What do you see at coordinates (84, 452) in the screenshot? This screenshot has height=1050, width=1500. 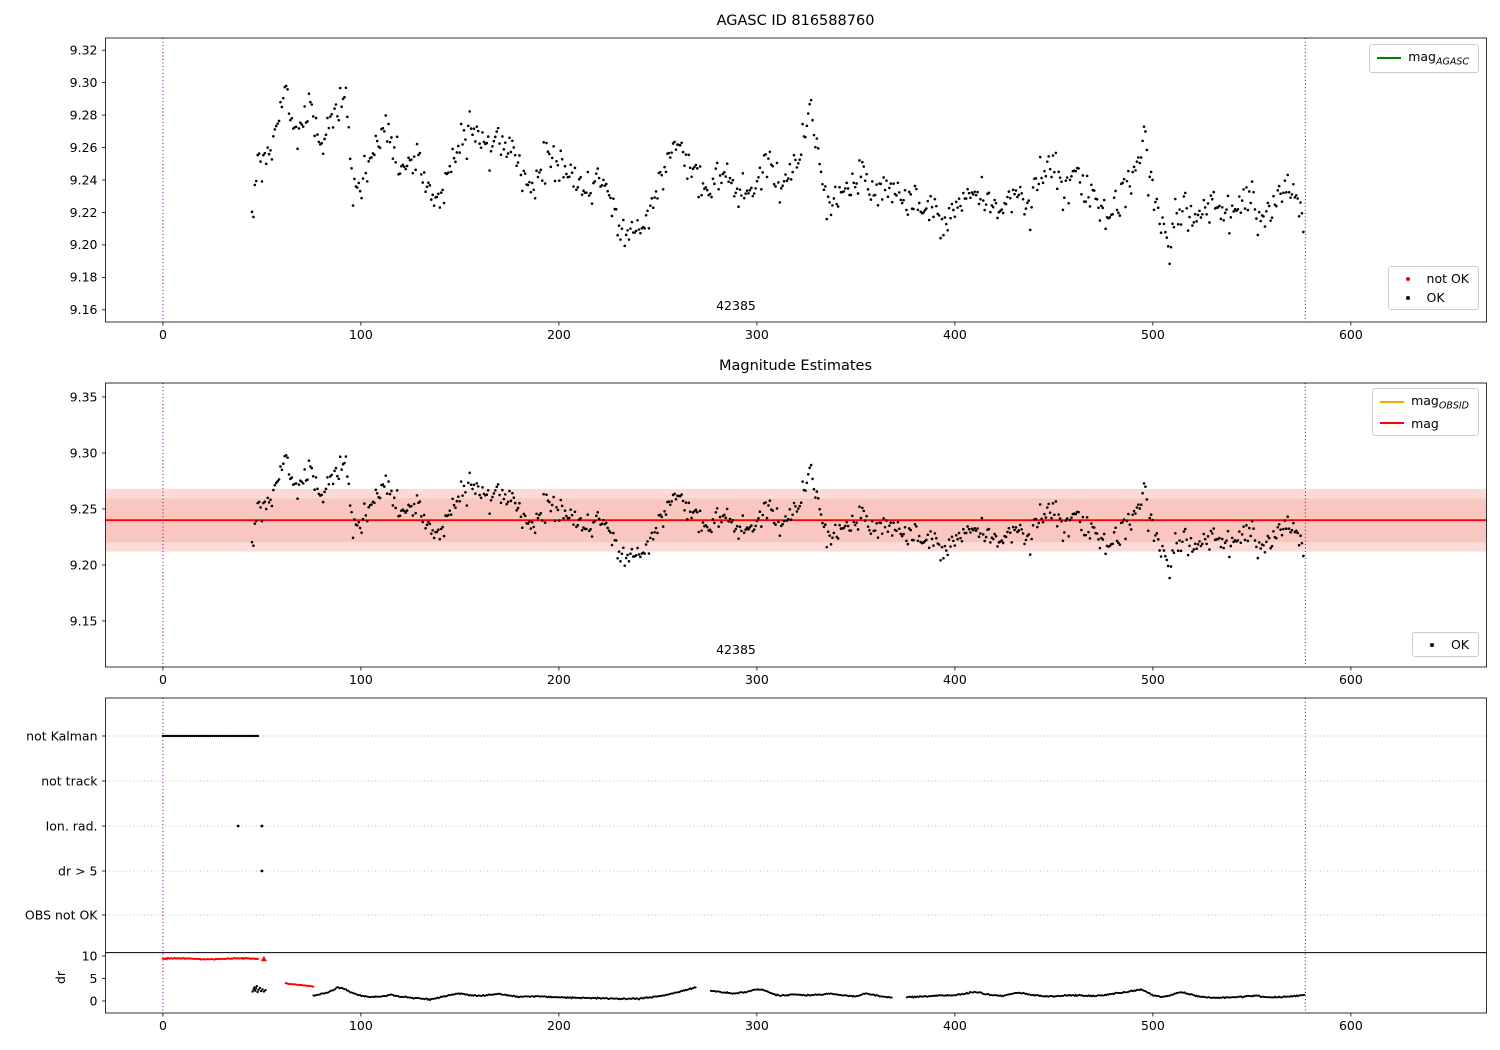 I see `y-tick-label: 9.30` at bounding box center [84, 452].